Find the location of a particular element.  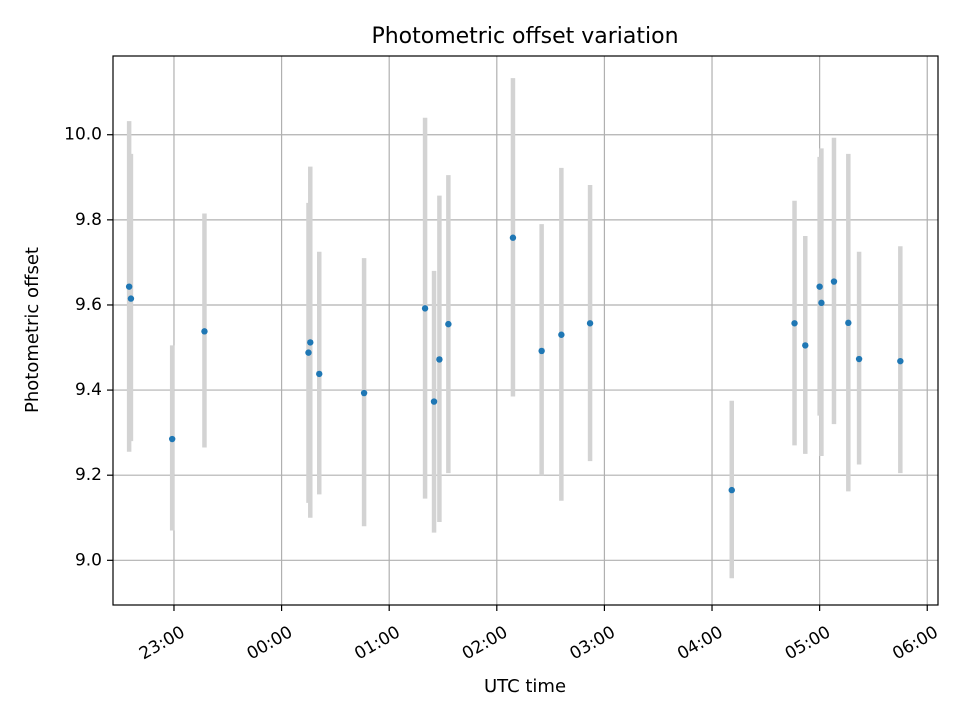

y-tick-label: 9.4 is located at coordinates (88, 390).